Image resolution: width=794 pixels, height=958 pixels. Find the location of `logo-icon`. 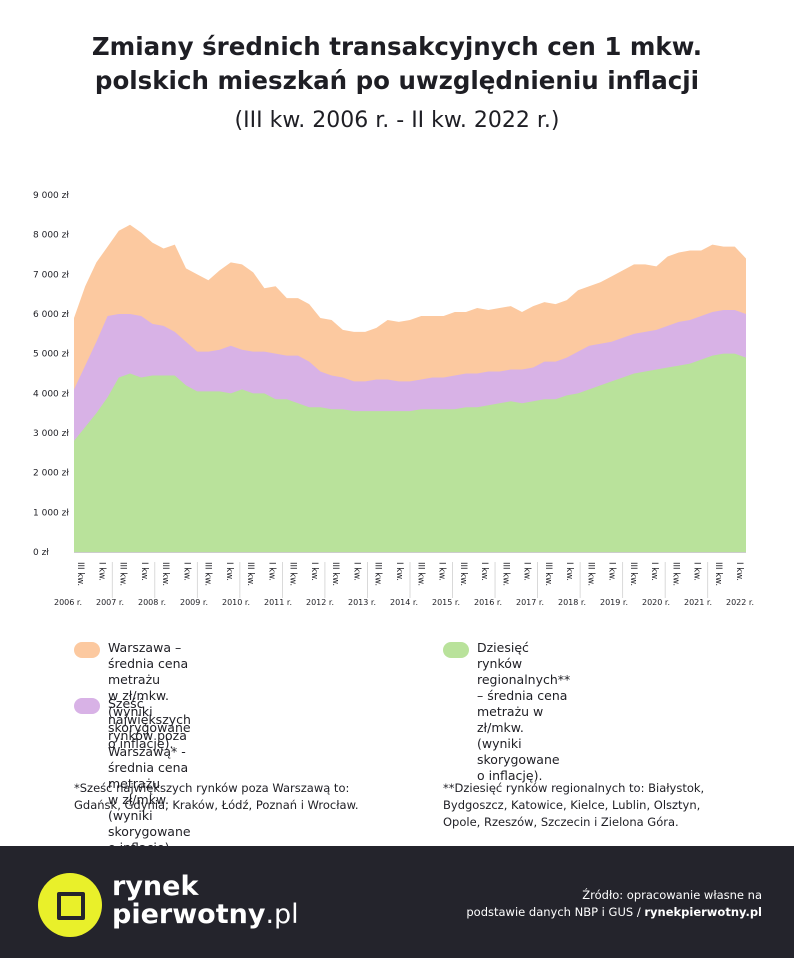

logo-icon is located at coordinates (70, 905).